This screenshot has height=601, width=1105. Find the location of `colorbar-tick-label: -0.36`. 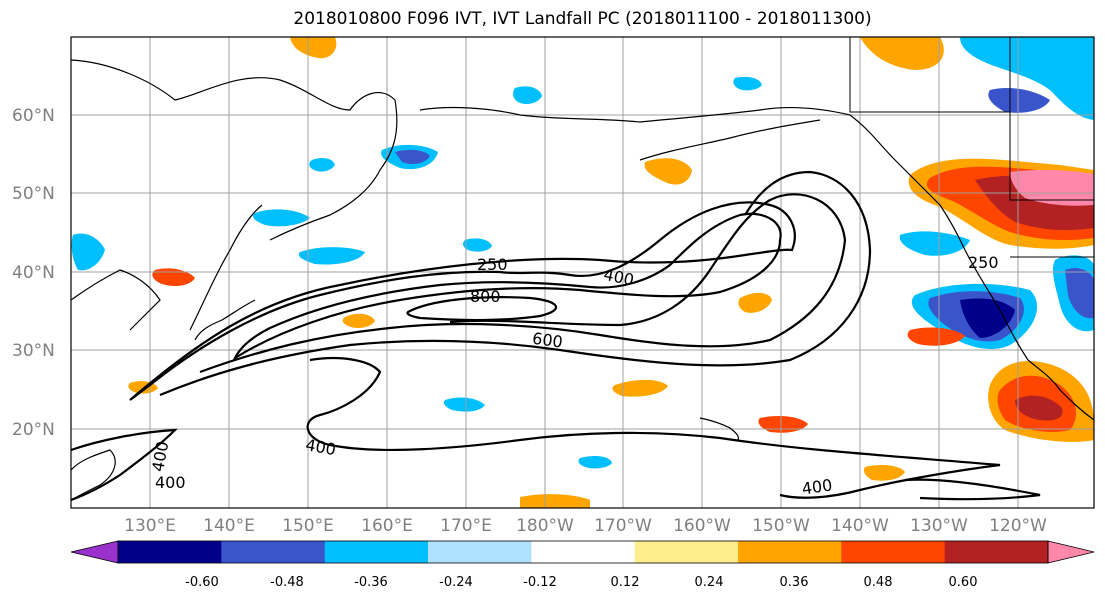

colorbar-tick-label: -0.36 is located at coordinates (371, 582).